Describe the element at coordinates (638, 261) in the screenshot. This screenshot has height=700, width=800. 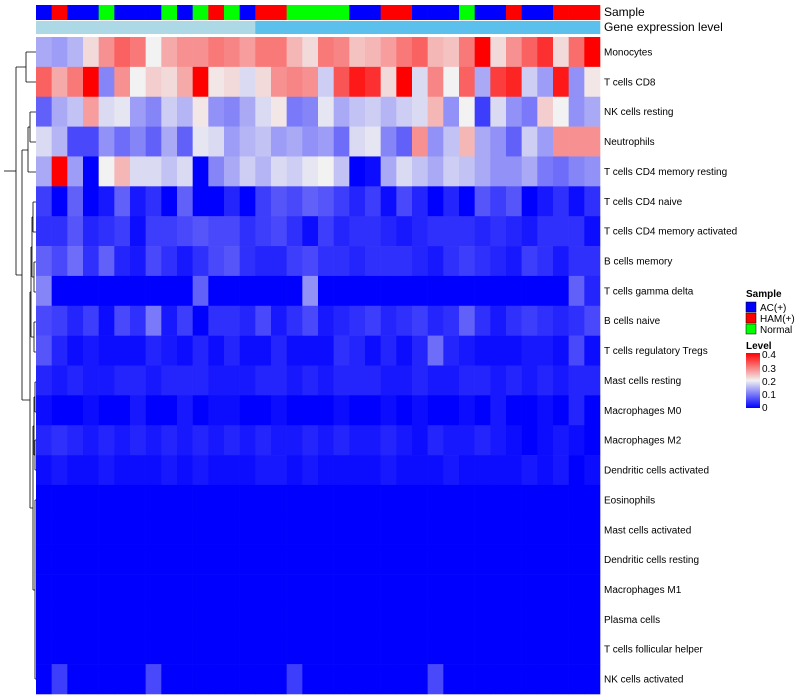
I see `row-label: B cells memory` at that location.